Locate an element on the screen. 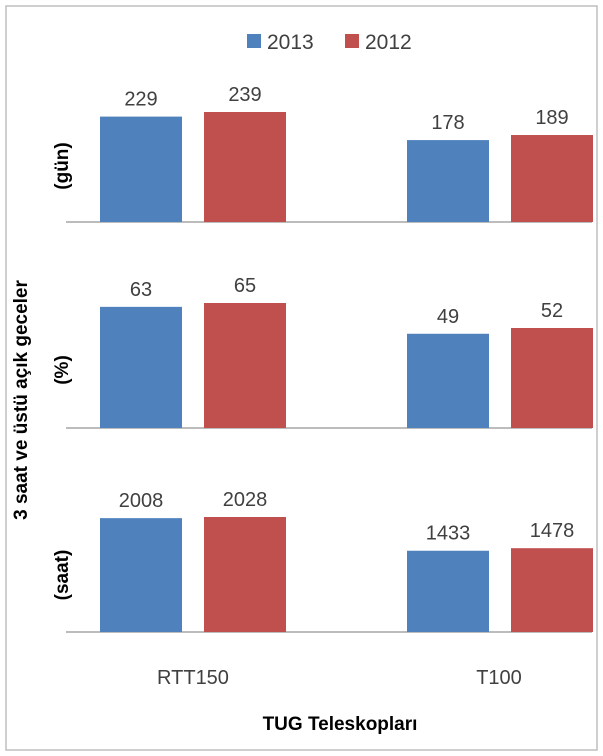 The height and width of the screenshot is (756, 603). bar-panel1-rtt150-2012 is located at coordinates (245, 167).